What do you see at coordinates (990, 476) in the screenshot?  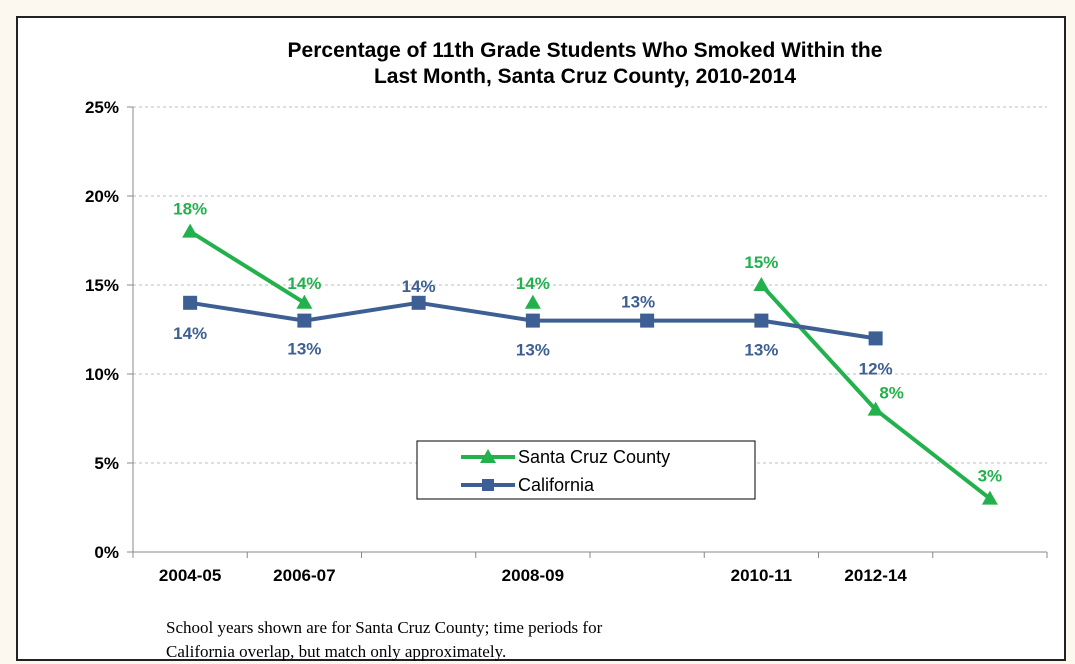 I see `data-label: 3%` at bounding box center [990, 476].